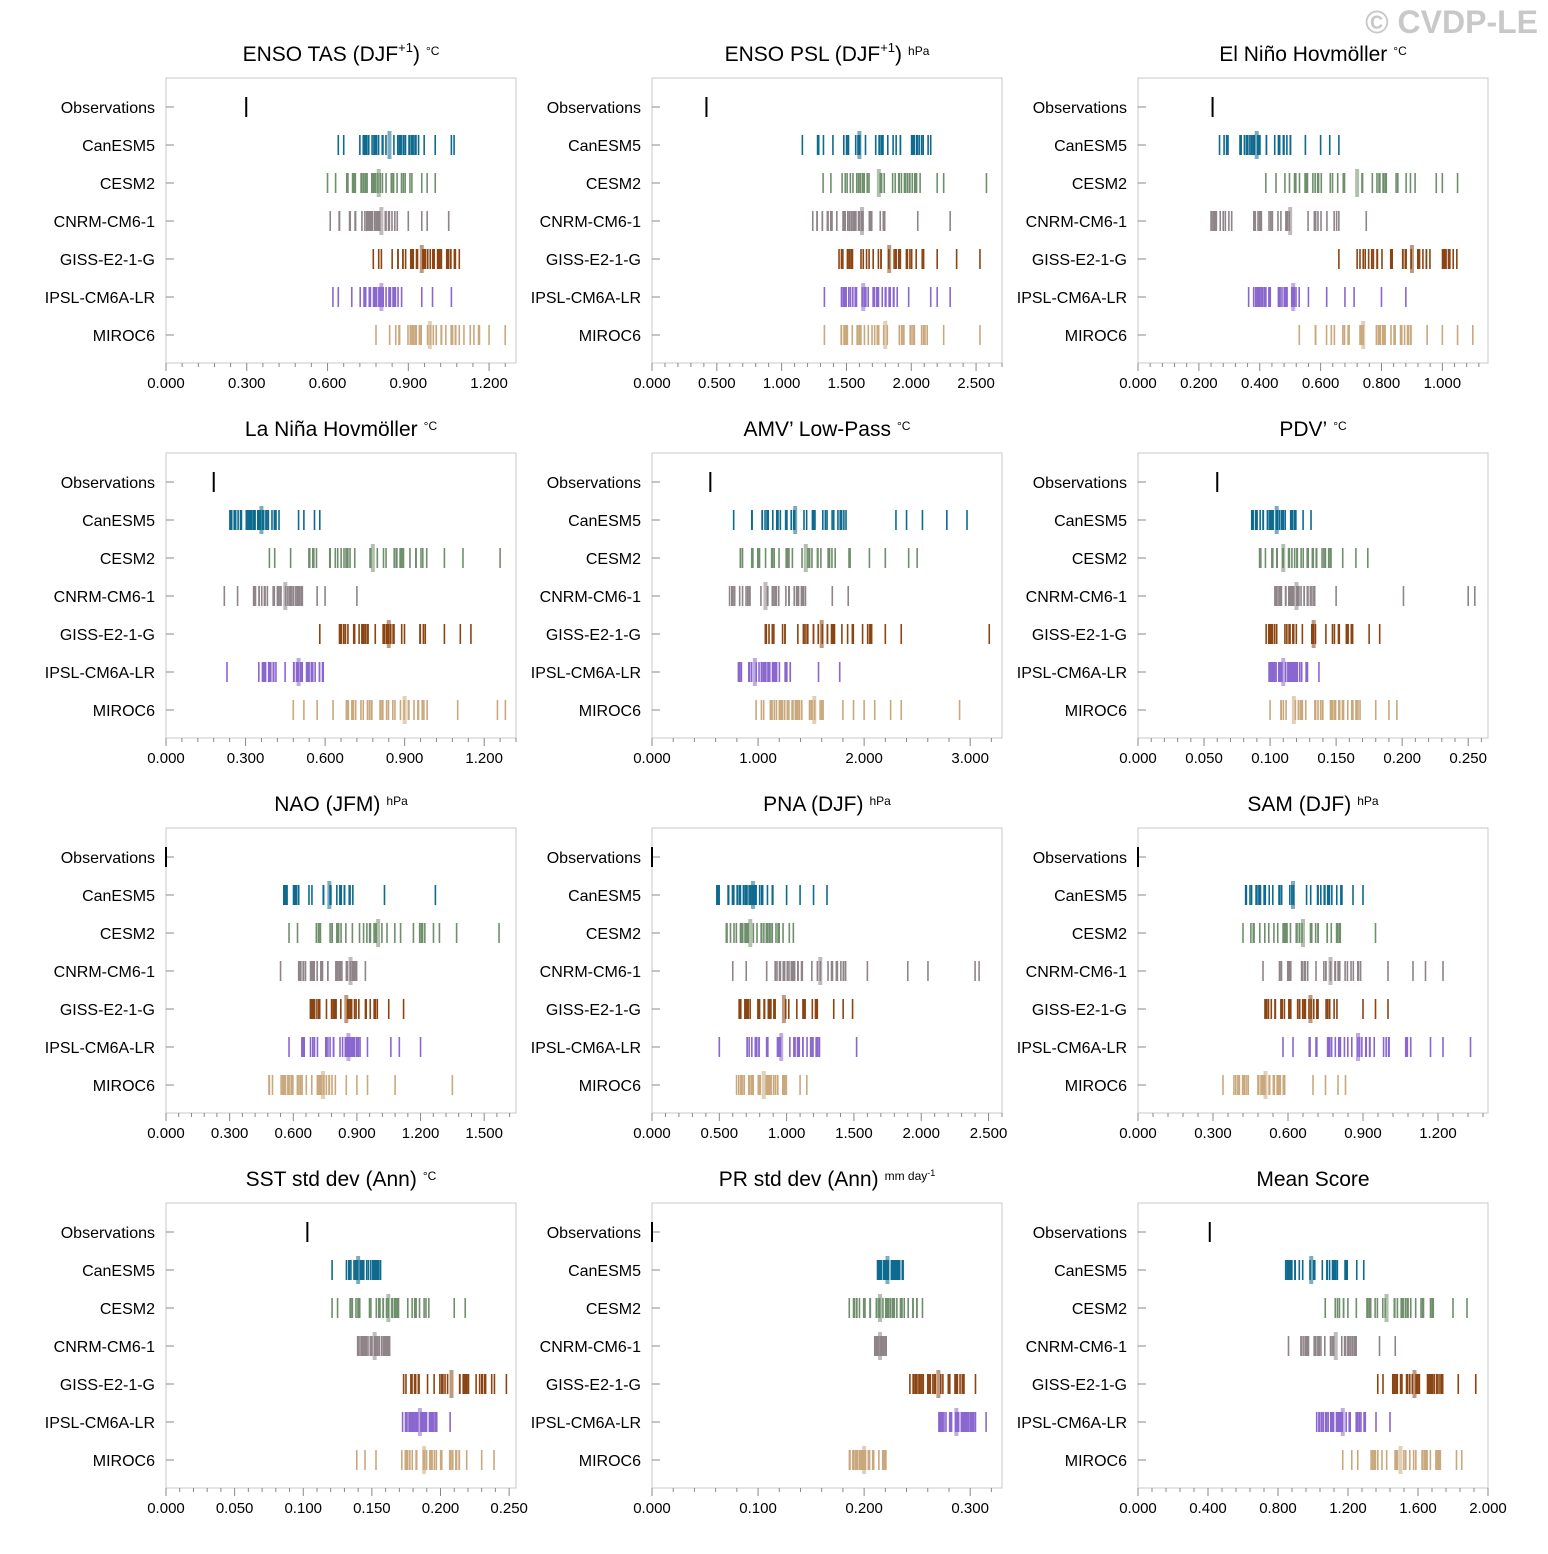 Image resolution: width=1548 pixels, height=1554 pixels. I want to click on x-tick-label: 0.200, so click(441, 1508).